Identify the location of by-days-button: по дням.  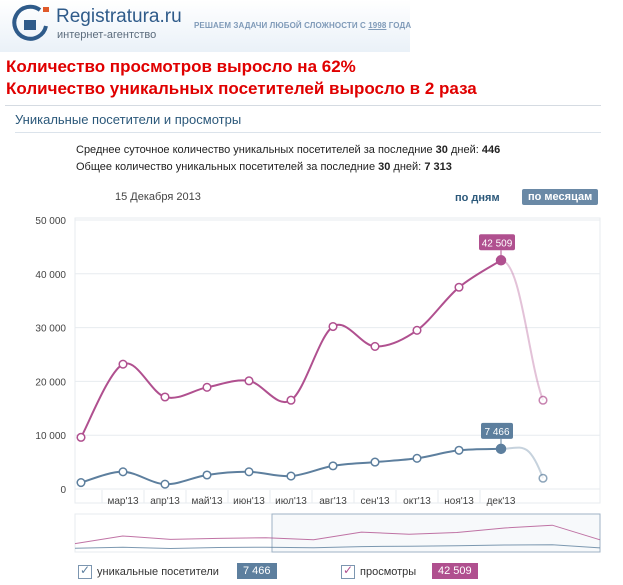
(477, 198).